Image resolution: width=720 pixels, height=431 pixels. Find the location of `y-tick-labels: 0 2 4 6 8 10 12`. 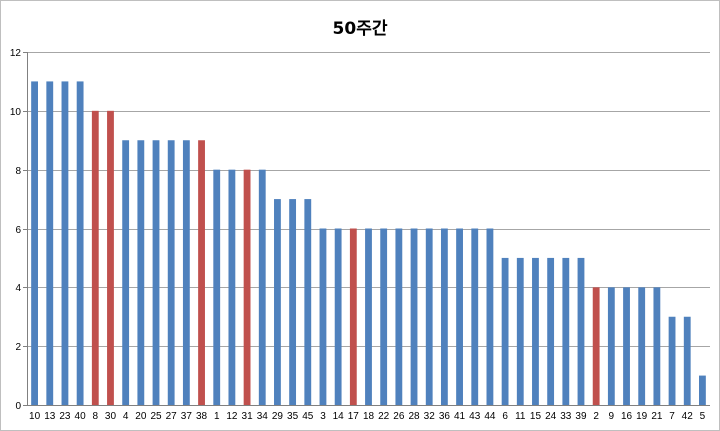

y-tick-labels: 0 2 4 6 8 10 12 is located at coordinates (16, 230).